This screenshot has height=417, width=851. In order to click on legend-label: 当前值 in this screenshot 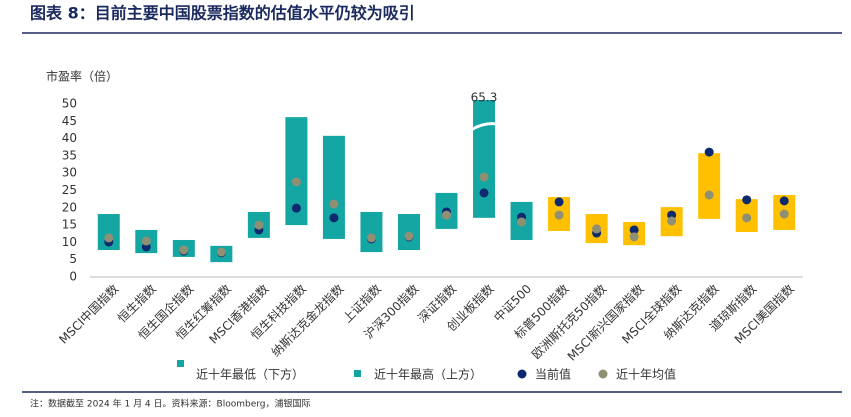, I will do `click(553, 374)`.